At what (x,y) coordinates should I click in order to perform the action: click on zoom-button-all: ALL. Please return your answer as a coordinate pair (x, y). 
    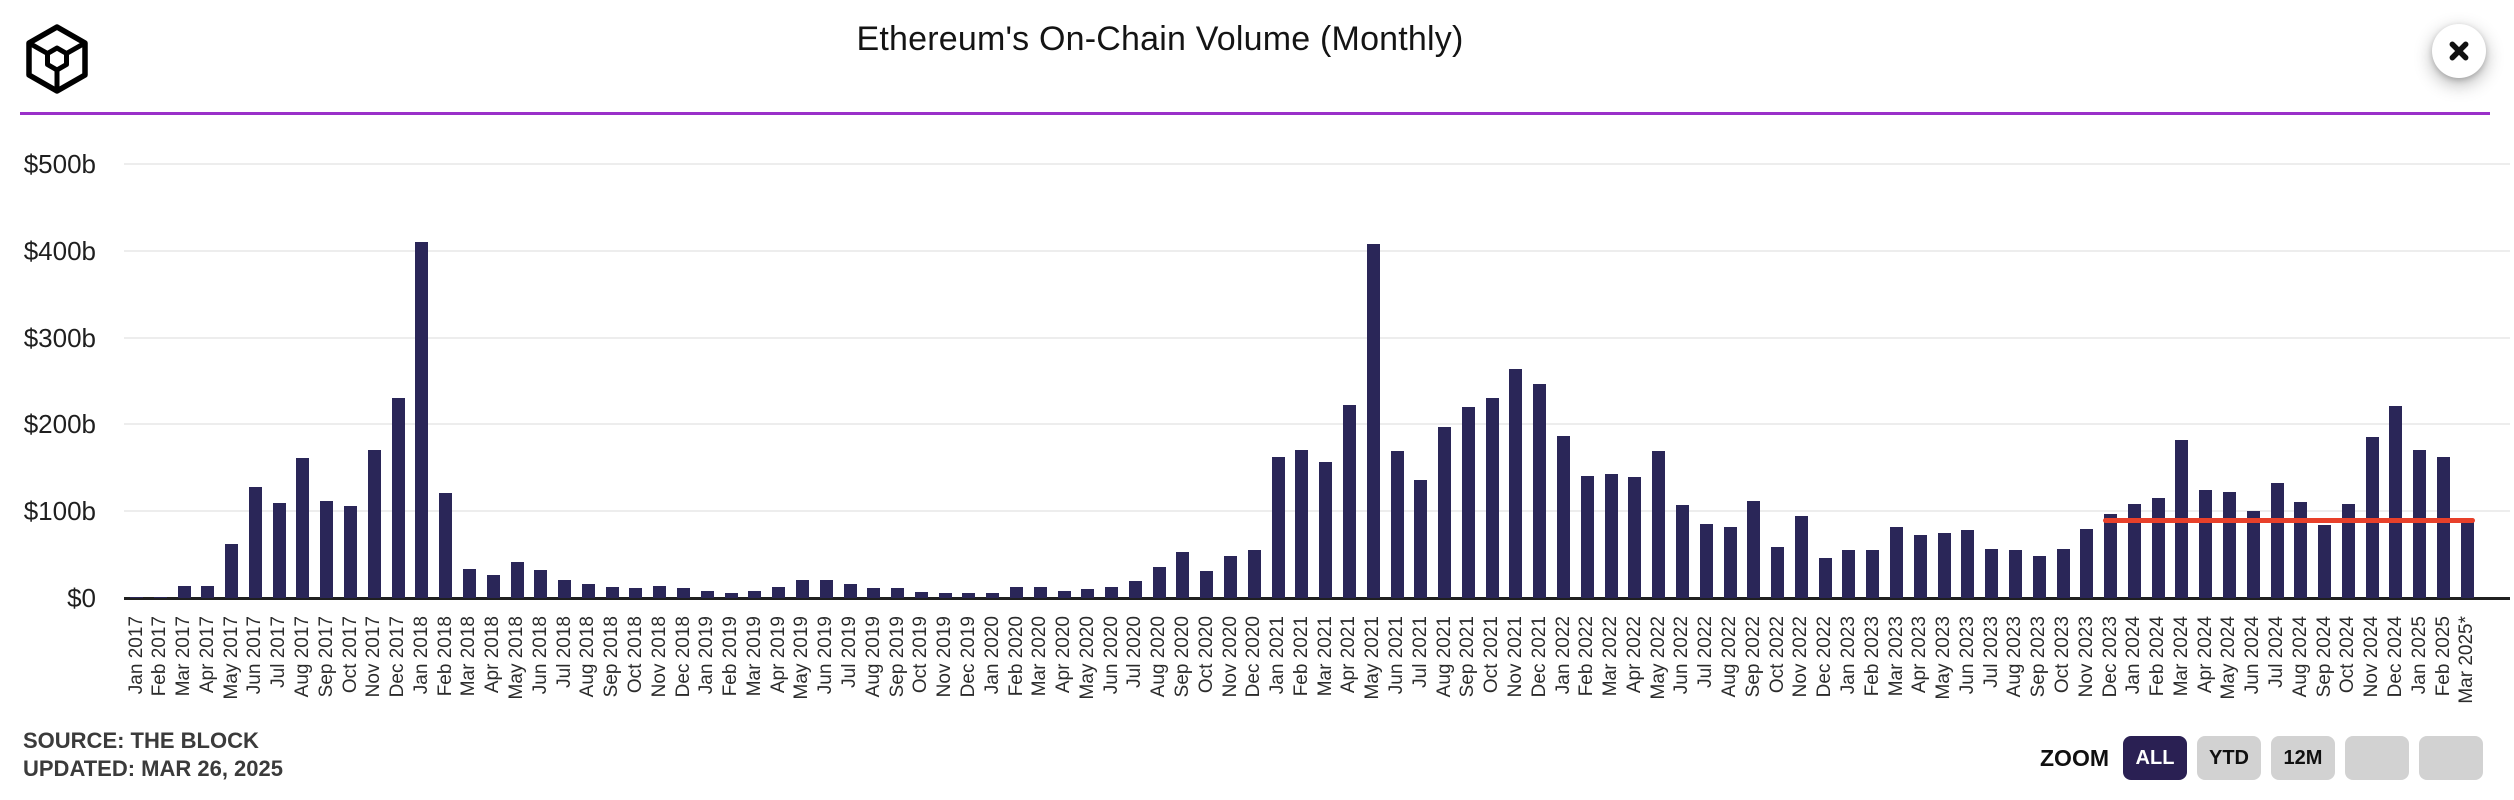
    Looking at the image, I should click on (2155, 758).